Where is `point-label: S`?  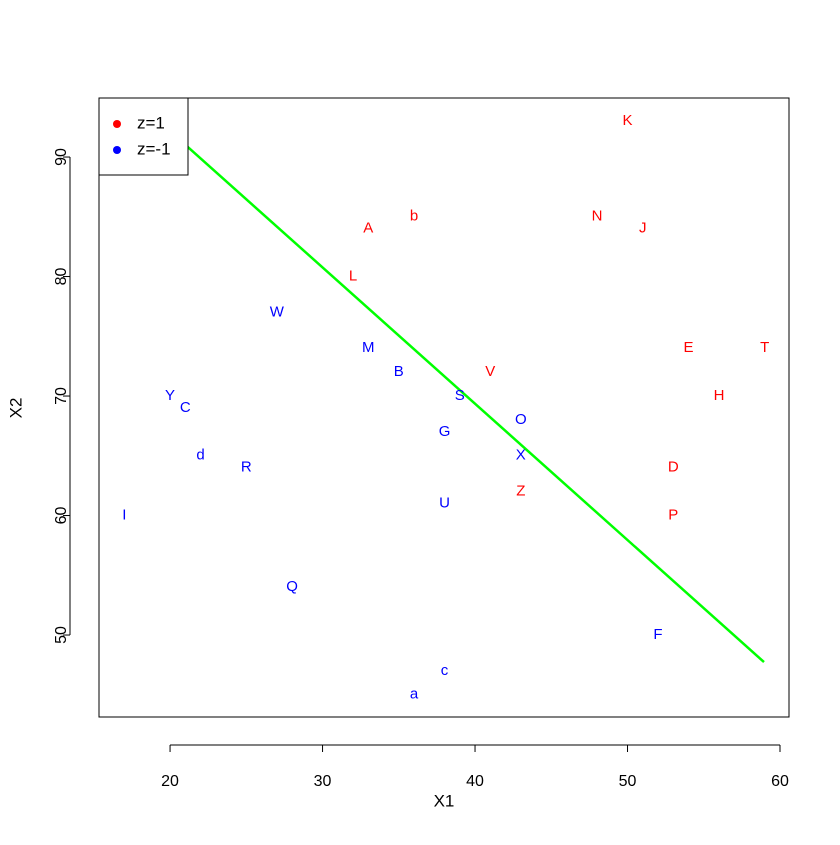 point-label: S is located at coordinates (460, 395).